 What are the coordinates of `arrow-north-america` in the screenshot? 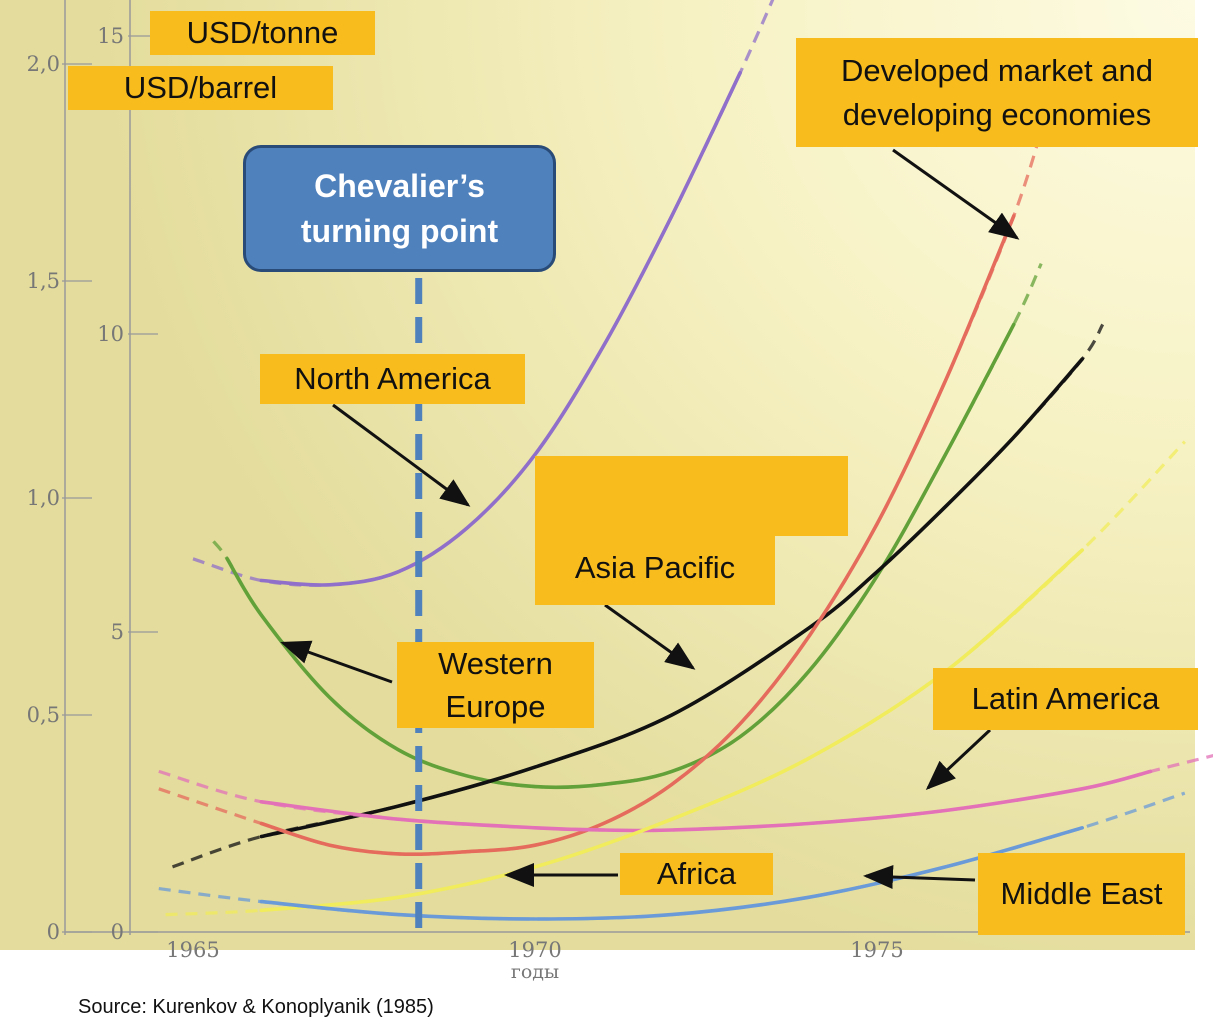 It's located at (401, 455).